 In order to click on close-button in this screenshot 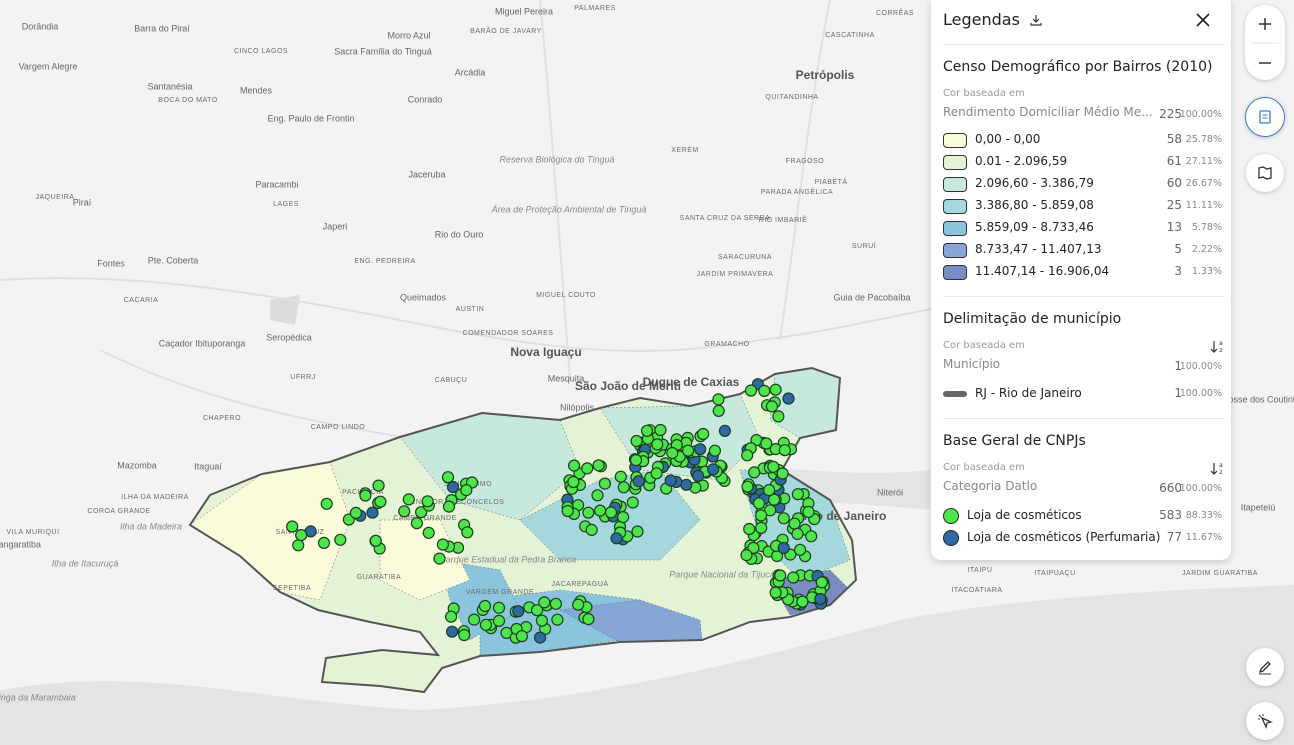, I will do `click(1203, 20)`.